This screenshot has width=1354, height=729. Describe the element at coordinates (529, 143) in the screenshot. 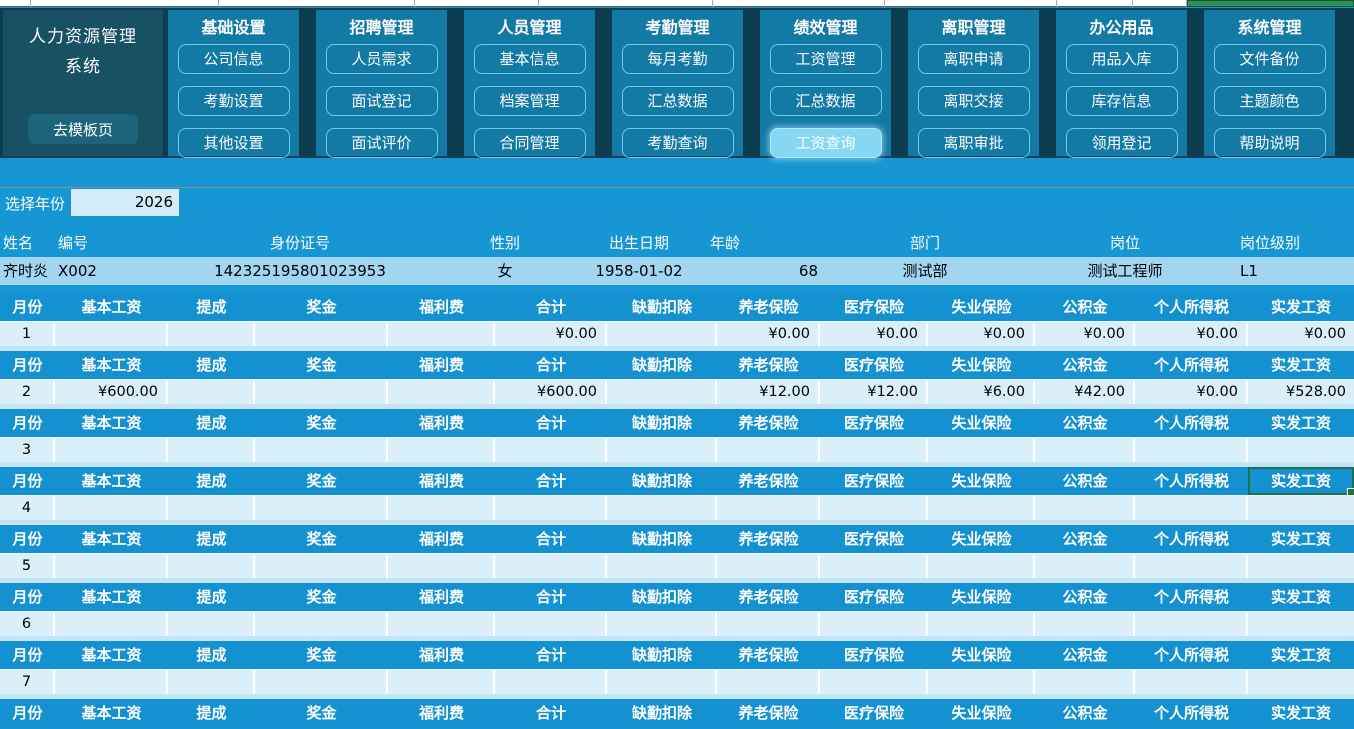

I see `nav-button: 合同管理` at that location.